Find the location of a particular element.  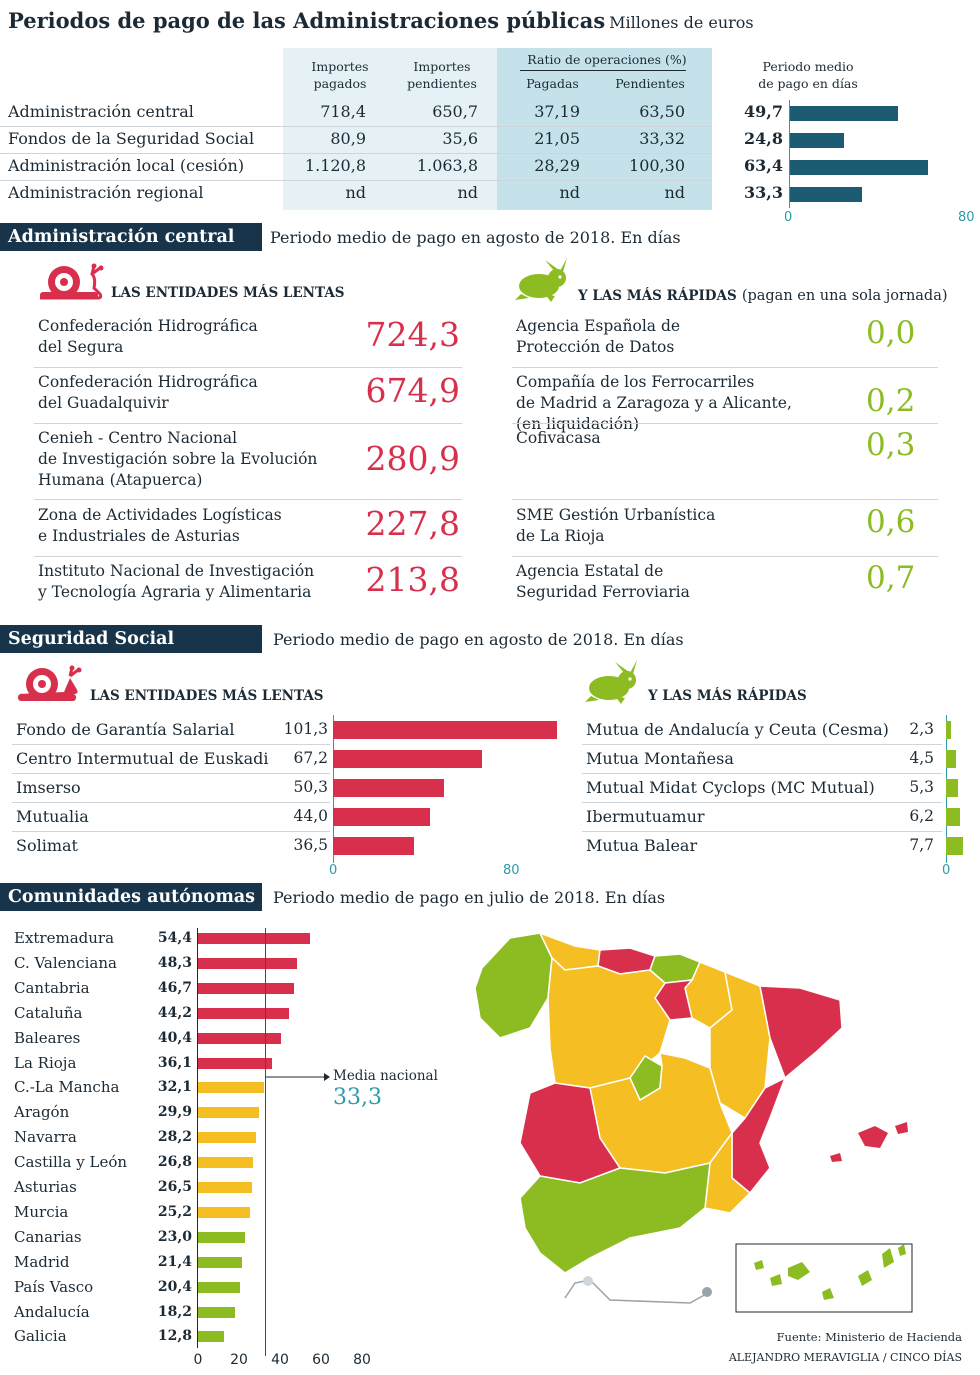

summary-row-period: 49,7 is located at coordinates (763, 111).